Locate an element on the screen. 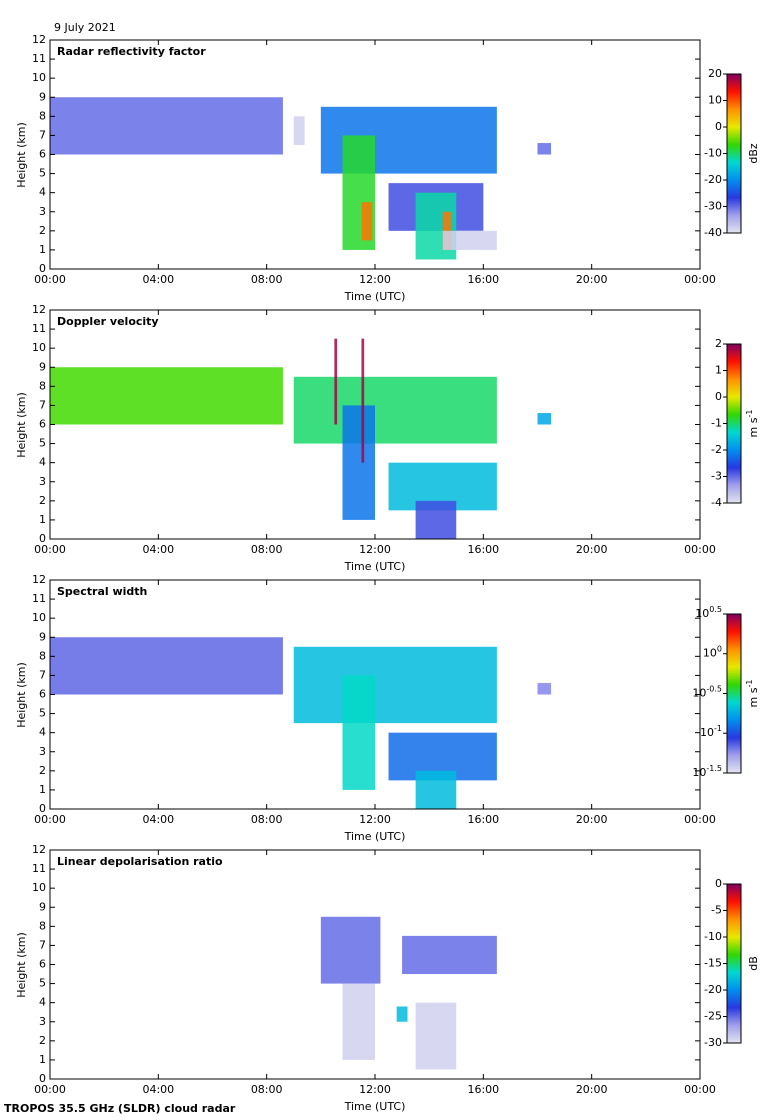  colorbar-tick-label: -4 is located at coordinates (716, 502).